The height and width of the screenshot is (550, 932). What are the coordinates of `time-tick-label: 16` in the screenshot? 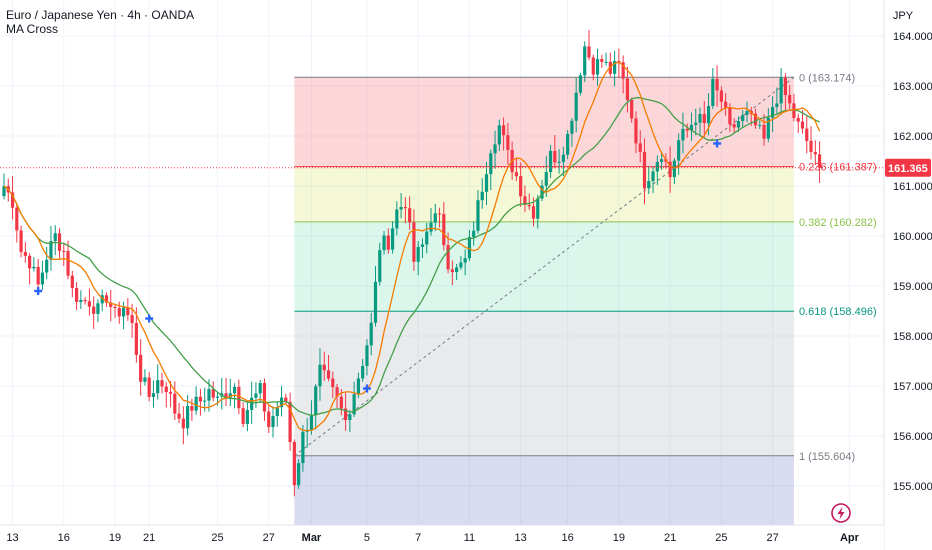 It's located at (568, 538).